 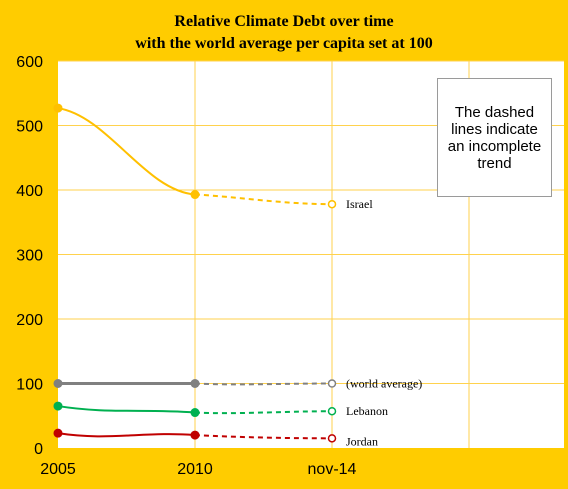 I want to click on y-tick-label: 100, so click(x=29, y=385).